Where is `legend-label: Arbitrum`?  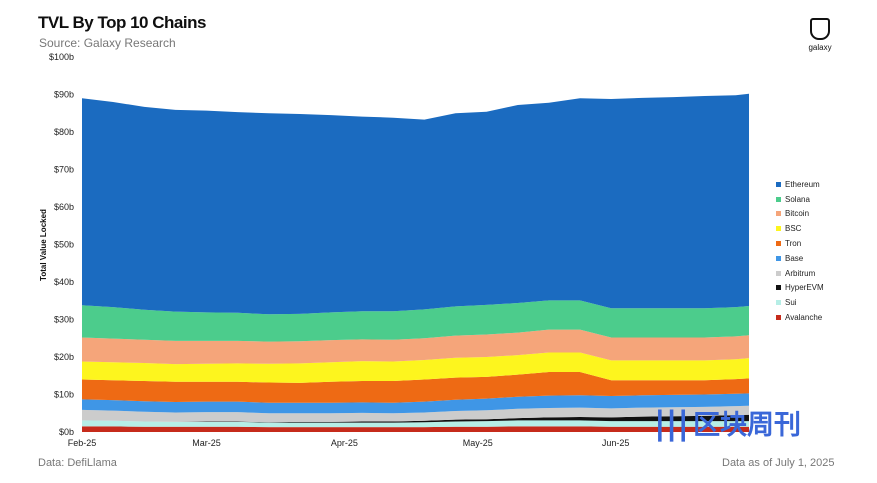
legend-label: Arbitrum is located at coordinates (800, 273).